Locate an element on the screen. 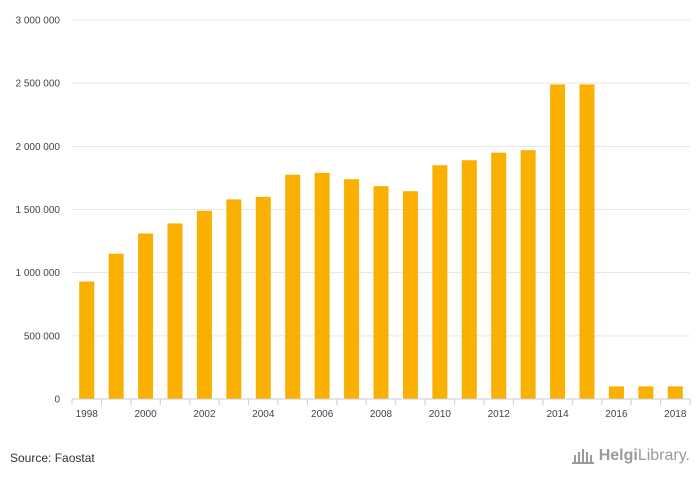 The width and height of the screenshot is (700, 483). x-tick-label: 2010 is located at coordinates (440, 414).